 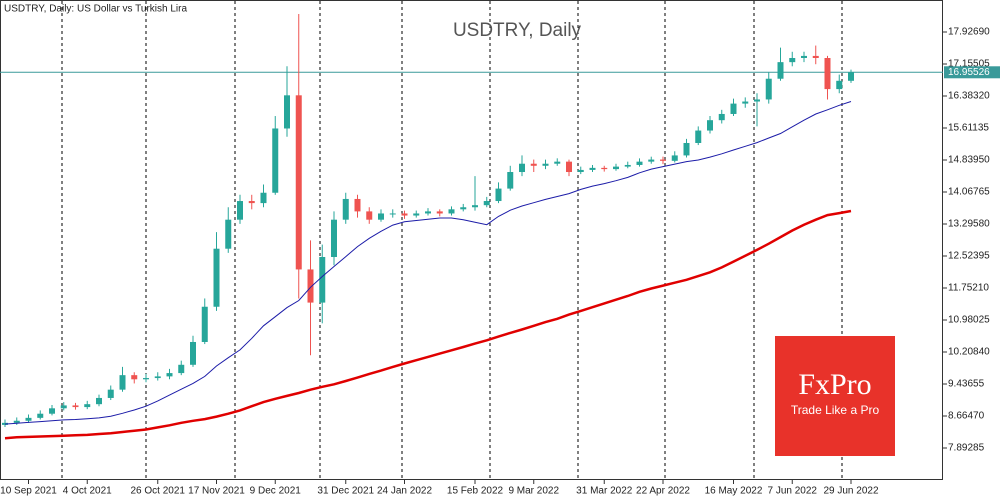 I want to click on x-tick-label: 31 Dec 2021, so click(x=345, y=491).